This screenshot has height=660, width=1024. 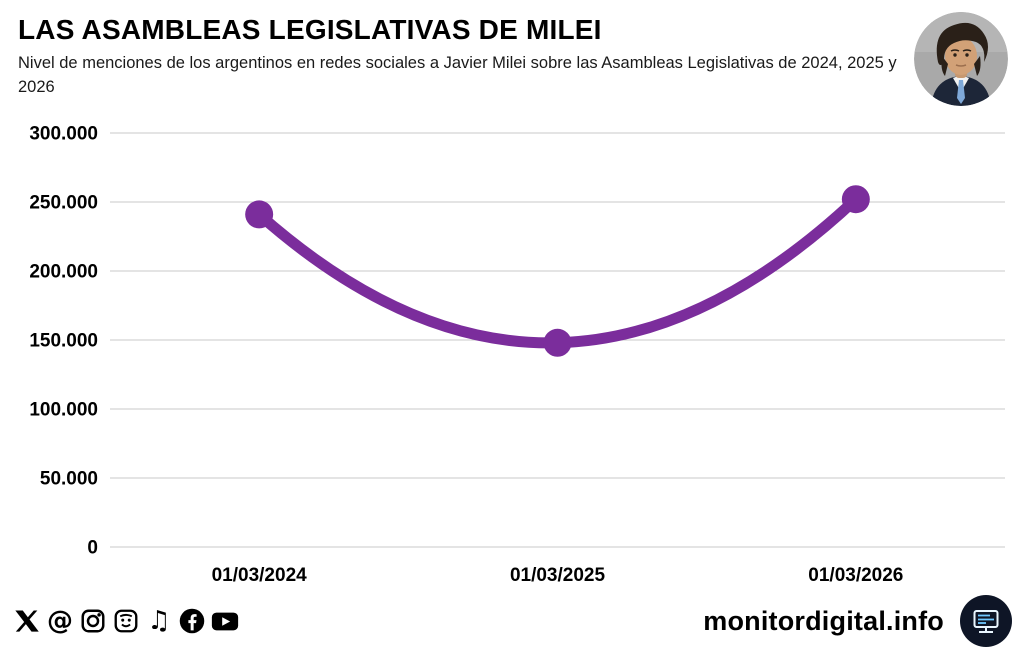 What do you see at coordinates (310, 29) in the screenshot?
I see `page-title: LAS ASAMBLEAS LEGISLATIVAS DE MILEI` at bounding box center [310, 29].